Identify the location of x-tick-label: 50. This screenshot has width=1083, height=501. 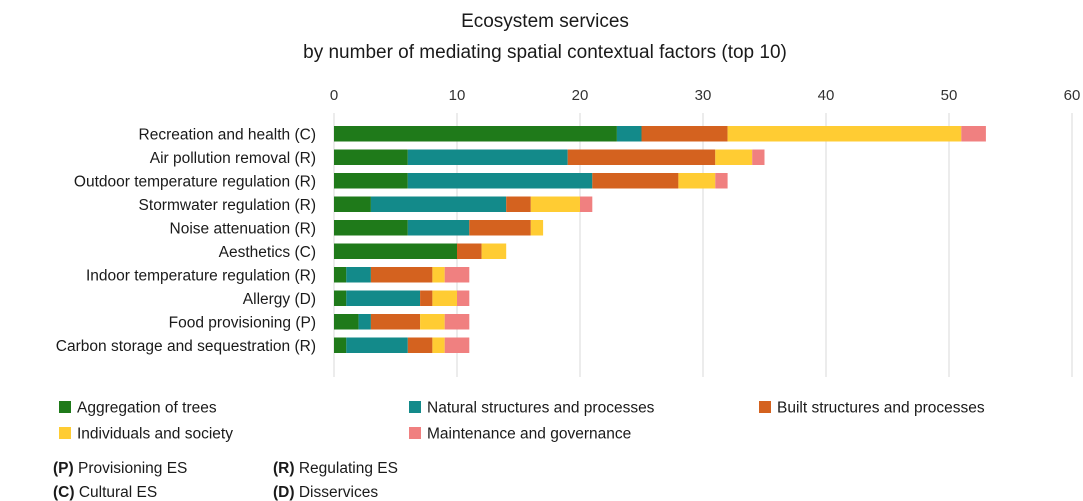
(949, 95).